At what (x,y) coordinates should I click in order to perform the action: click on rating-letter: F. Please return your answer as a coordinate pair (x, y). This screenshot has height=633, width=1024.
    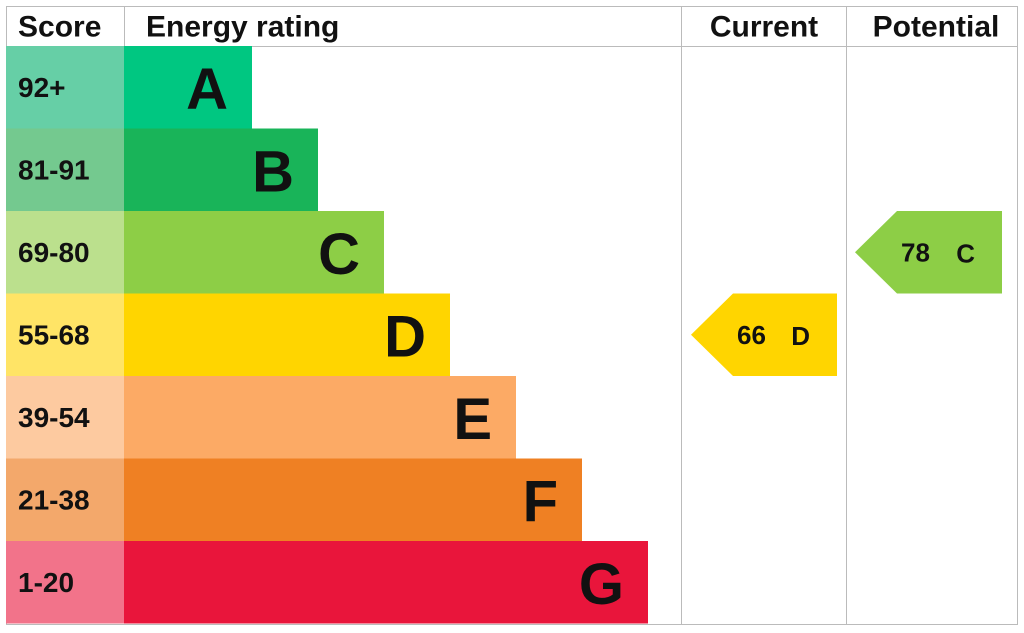
    Looking at the image, I should click on (540, 501).